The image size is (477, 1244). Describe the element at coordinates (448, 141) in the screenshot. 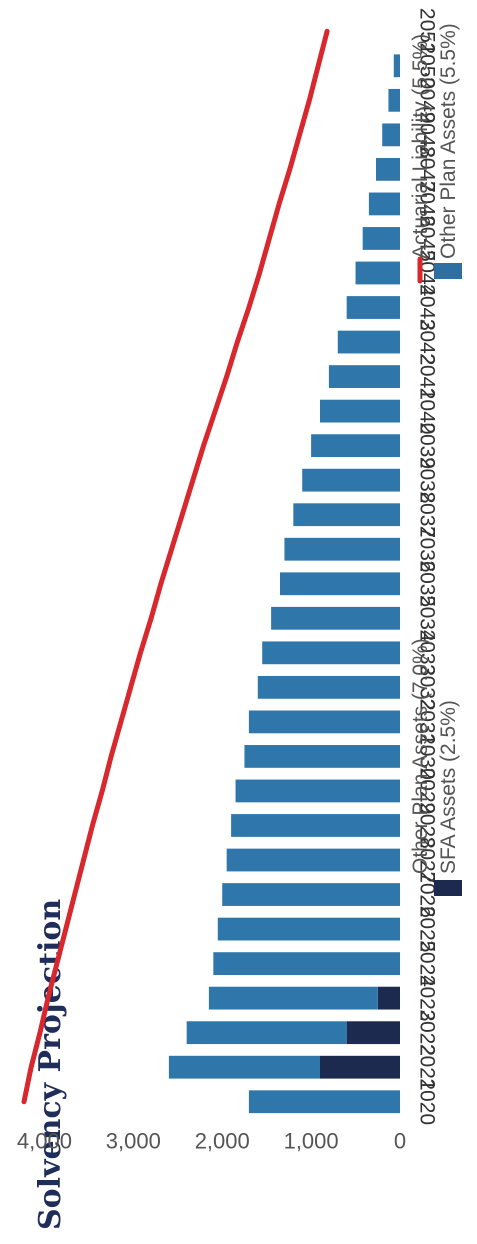

I see `legend-label-1: Other Plan Assets (5.5%)` at that location.